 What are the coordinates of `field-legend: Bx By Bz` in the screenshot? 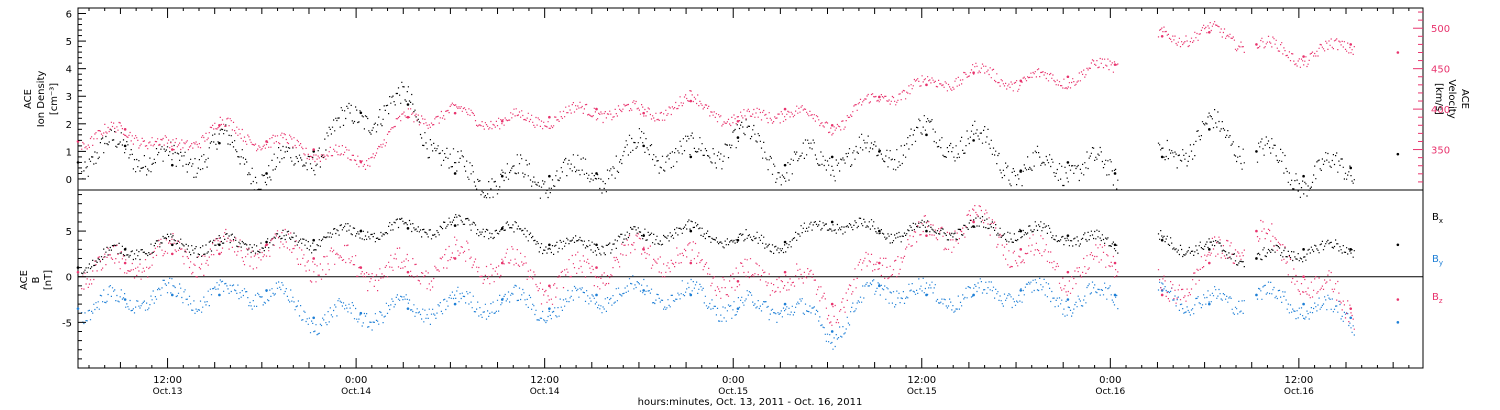 It's located at (1437, 258).